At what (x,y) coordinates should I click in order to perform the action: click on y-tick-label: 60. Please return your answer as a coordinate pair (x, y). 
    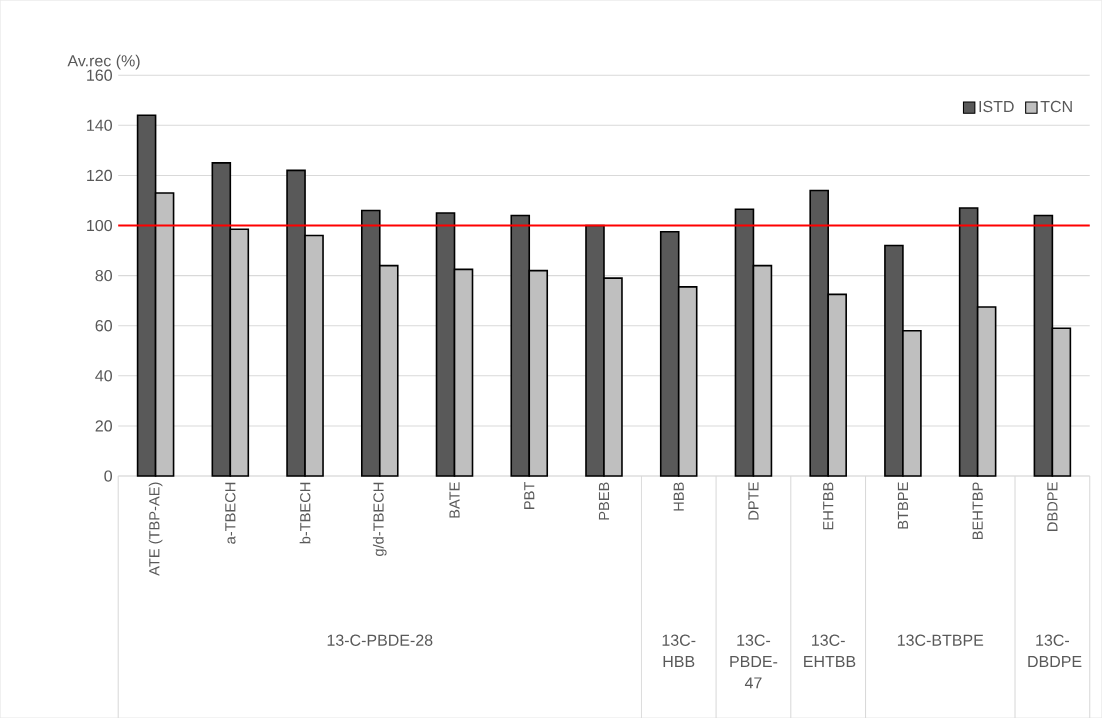
    Looking at the image, I should click on (103, 325).